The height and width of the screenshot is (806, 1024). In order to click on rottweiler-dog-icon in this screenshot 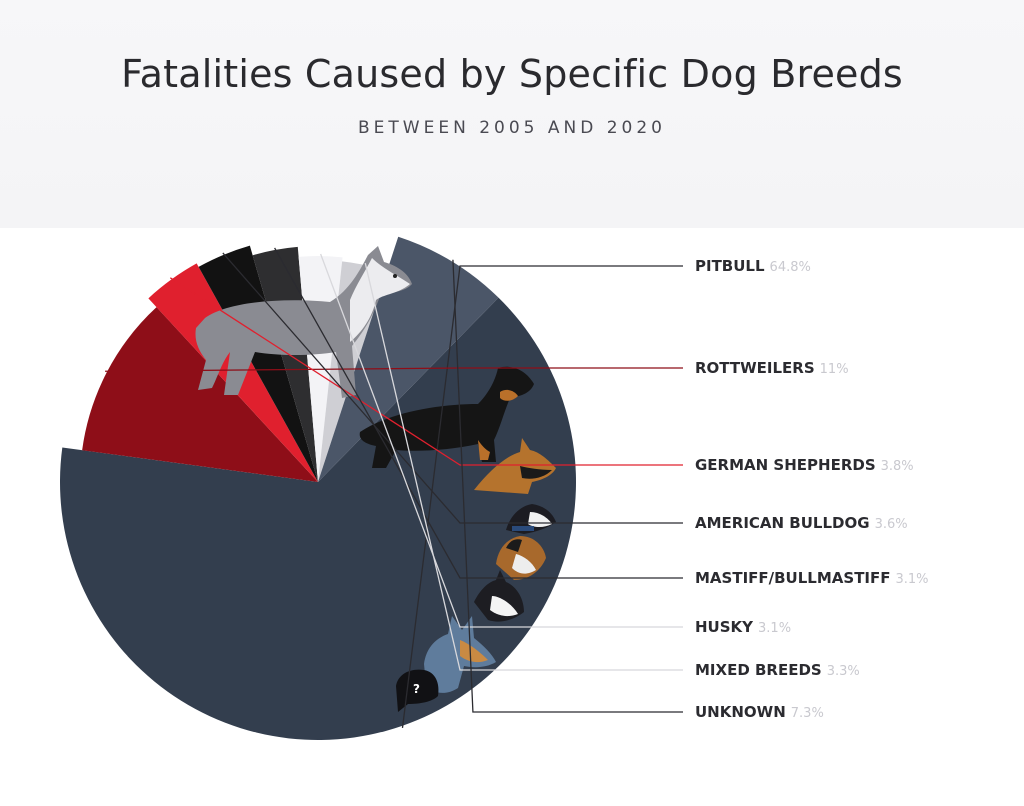, I will do `click(446, 417)`.